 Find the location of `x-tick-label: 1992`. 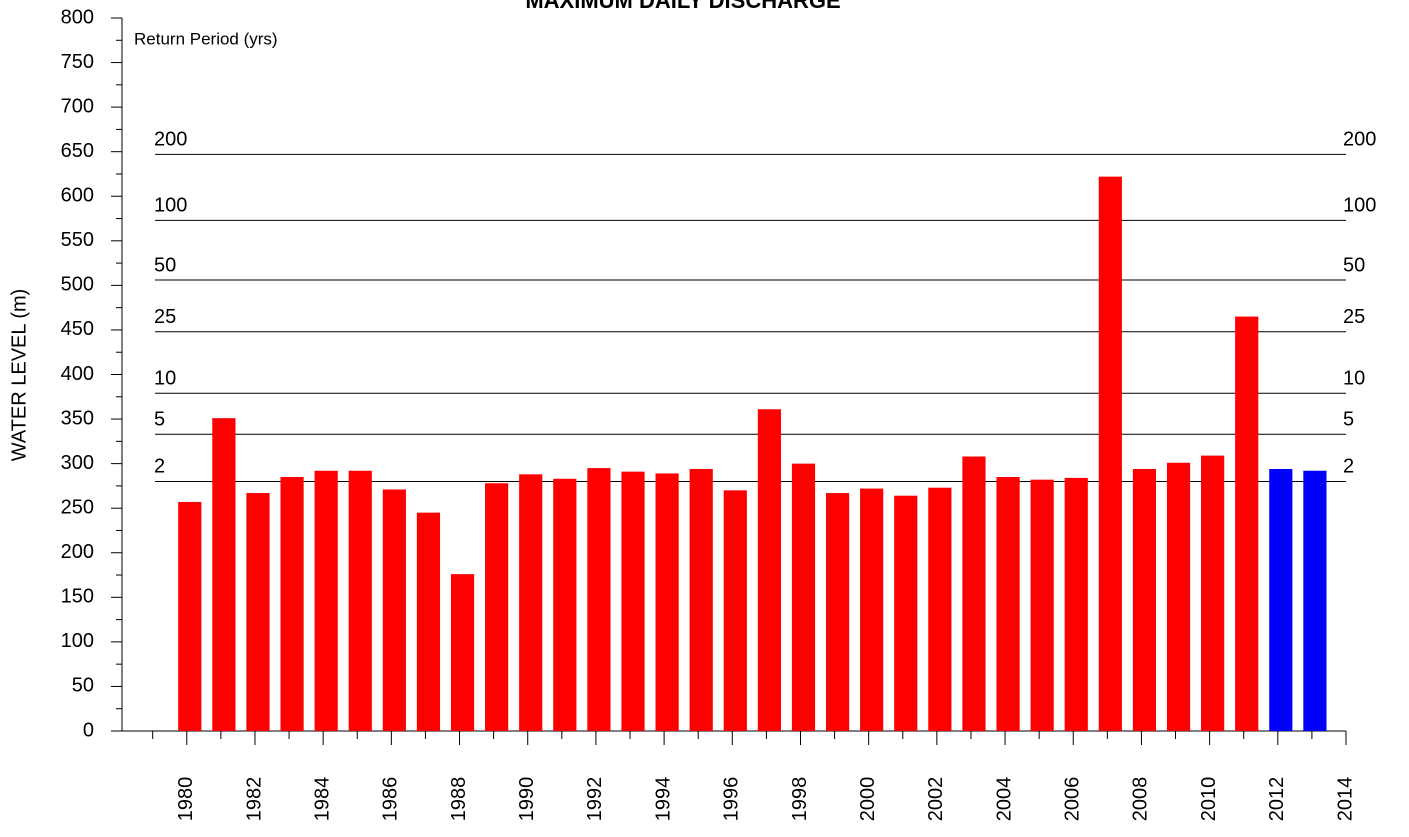

x-tick-label: 1992 is located at coordinates (595, 799).